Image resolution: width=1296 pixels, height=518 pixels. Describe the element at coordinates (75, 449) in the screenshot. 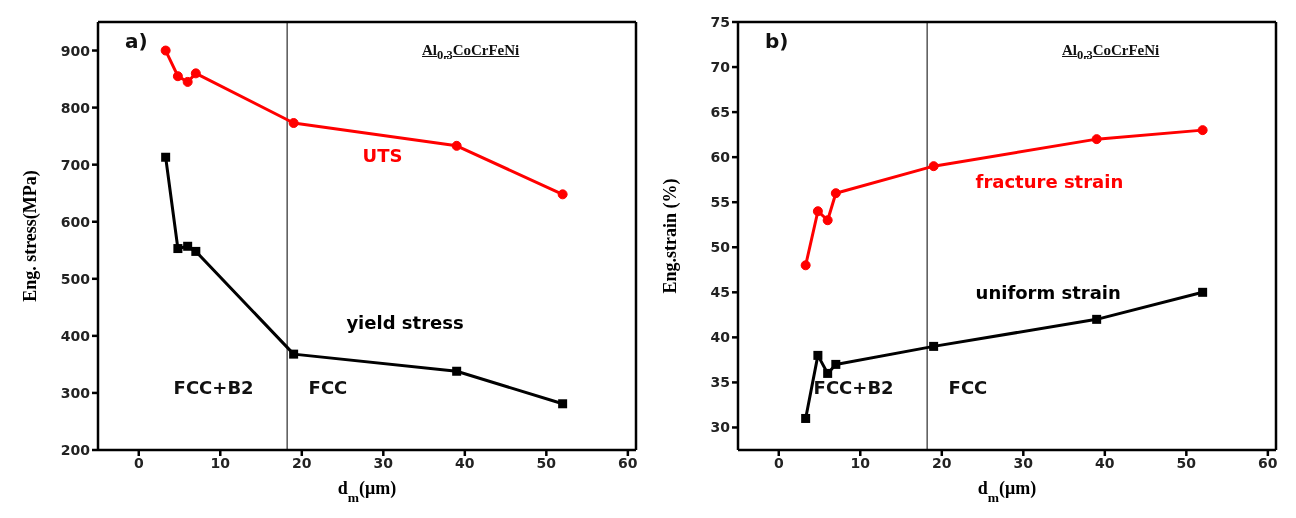

I see `y-tick-label: 200` at that location.